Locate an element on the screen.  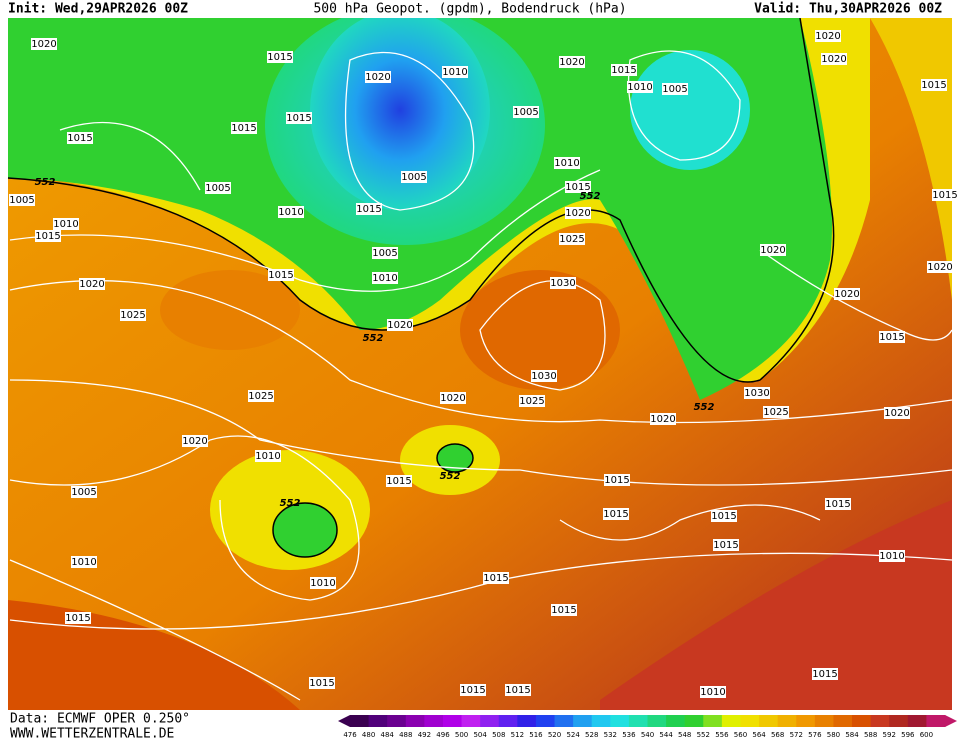
colorbar-label: 512 is located at coordinates (517, 735).